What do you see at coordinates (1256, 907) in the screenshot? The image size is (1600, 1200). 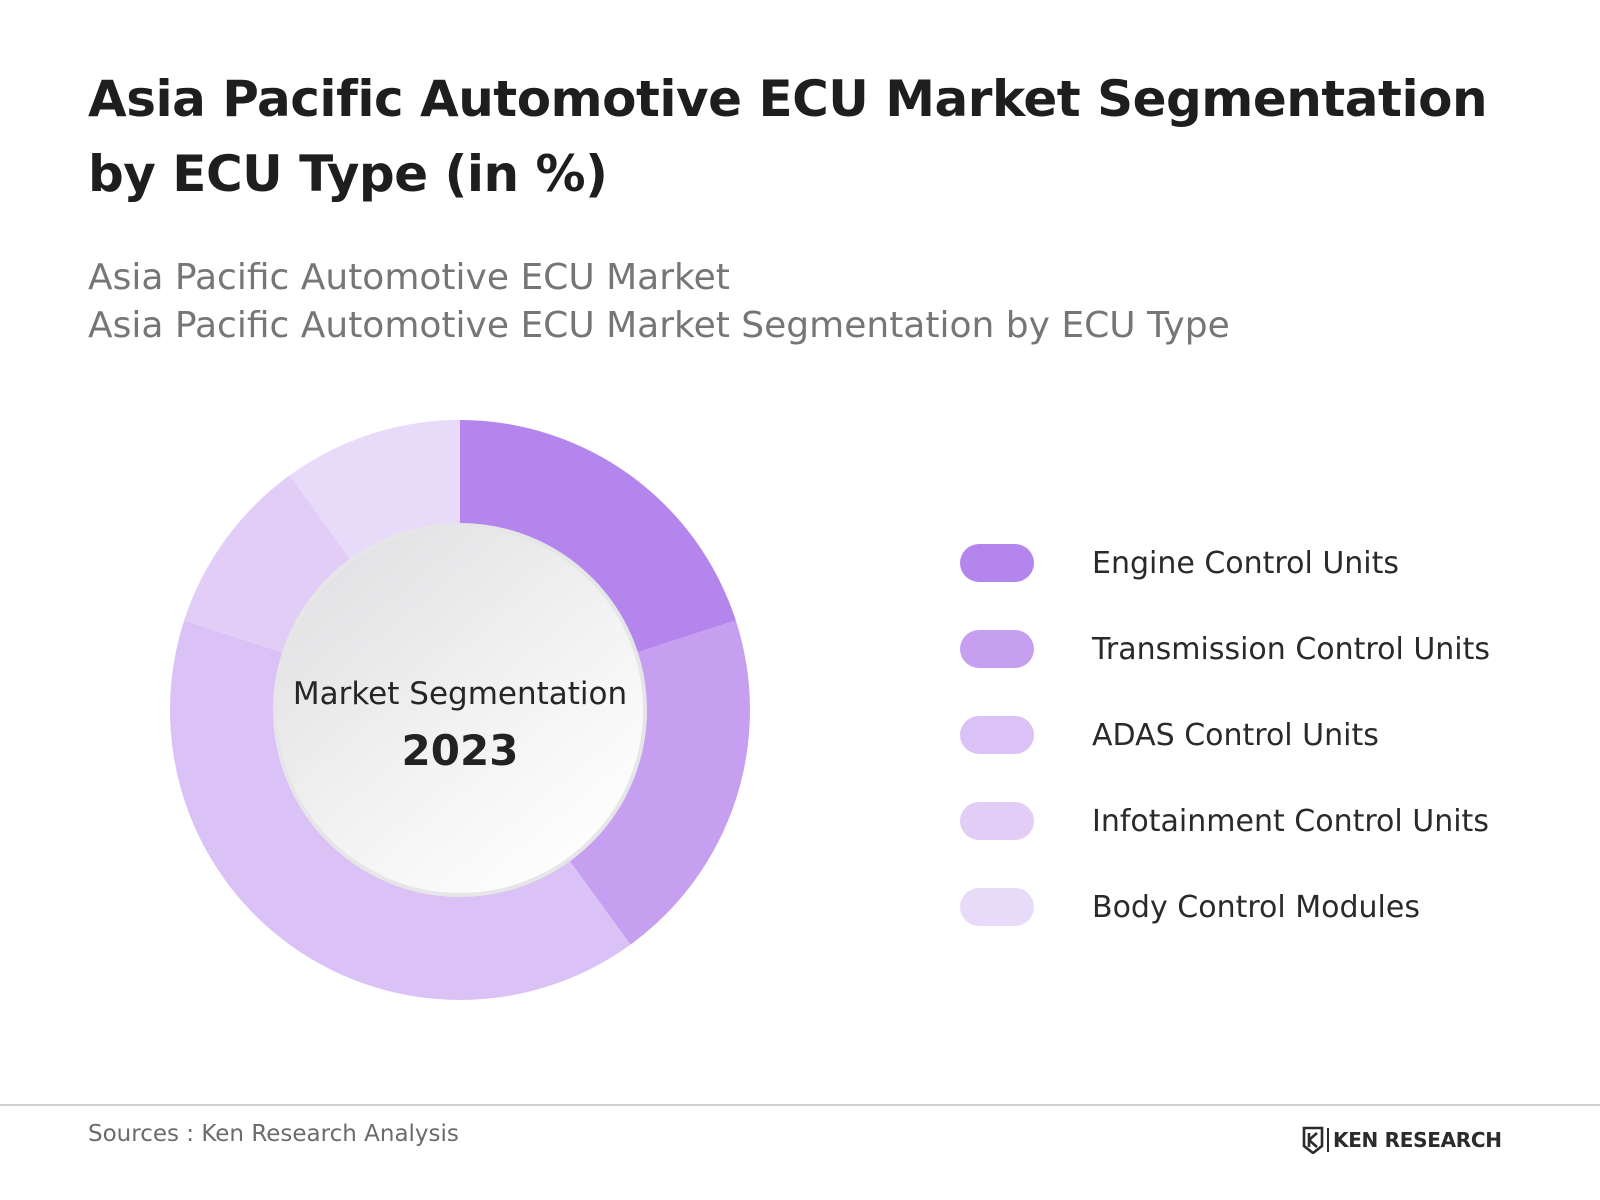 I see `legend-label: Body Control Modules` at bounding box center [1256, 907].